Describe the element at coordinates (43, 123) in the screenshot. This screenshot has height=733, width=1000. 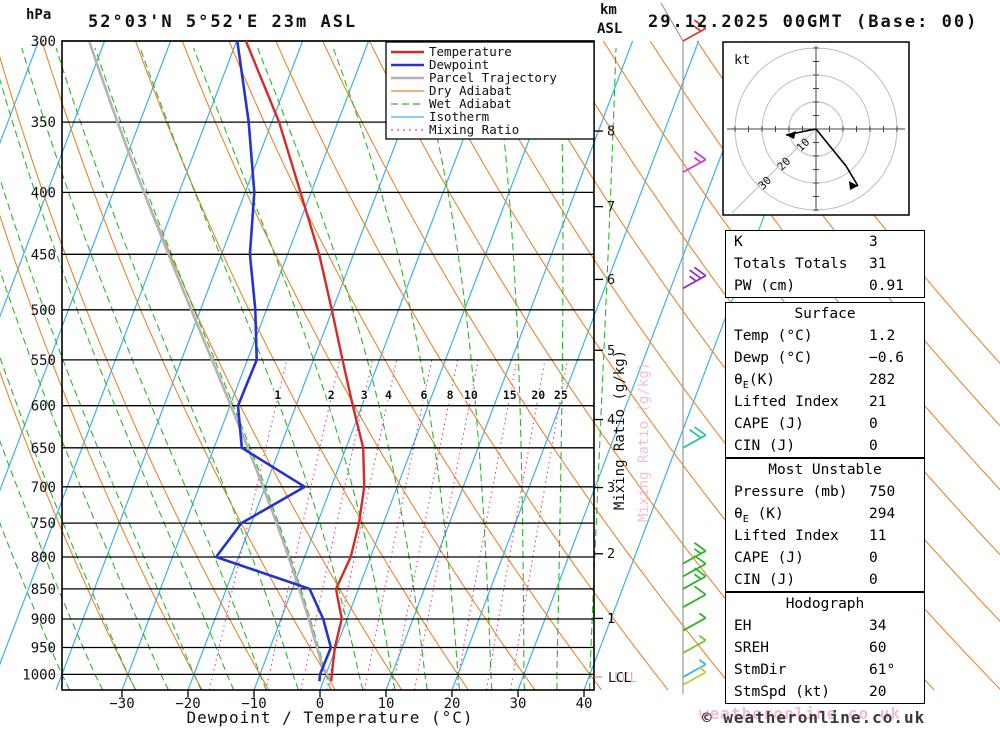
I see `pressure-tick-label: 350` at that location.